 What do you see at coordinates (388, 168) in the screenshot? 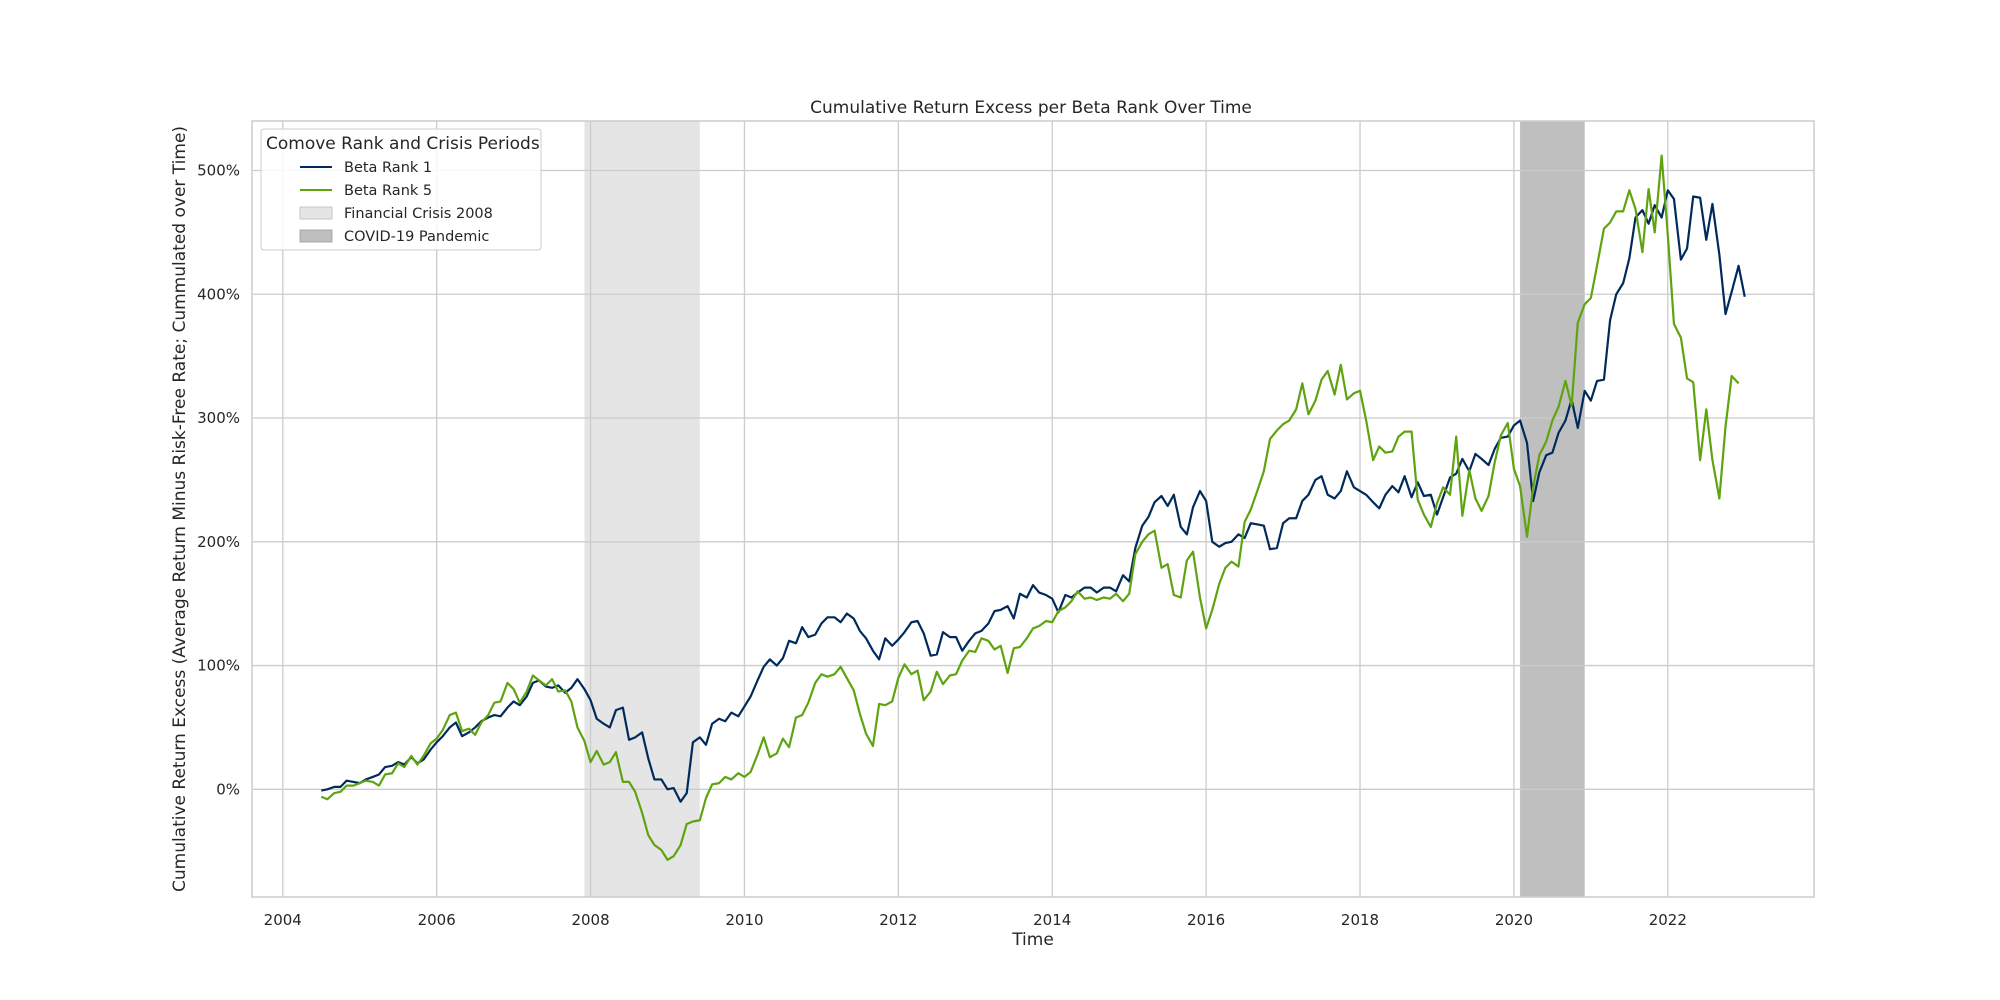
I see `legend-label-beta-rank-1: Beta Rank 1` at bounding box center [388, 168].